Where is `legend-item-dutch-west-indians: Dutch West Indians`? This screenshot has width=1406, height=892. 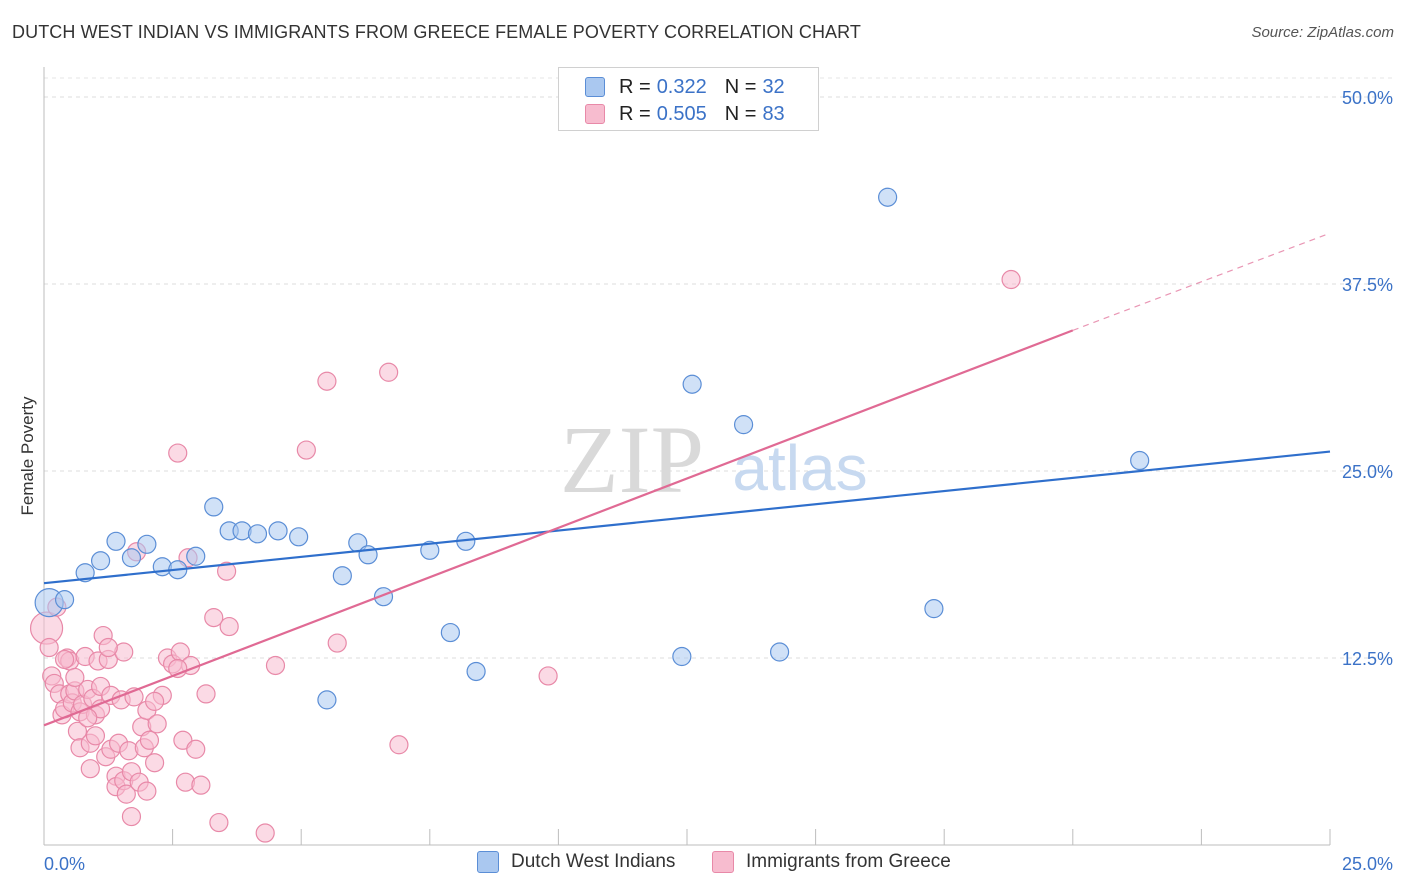 legend-item-dutch-west-indians: Dutch West Indians is located at coordinates (576, 862).